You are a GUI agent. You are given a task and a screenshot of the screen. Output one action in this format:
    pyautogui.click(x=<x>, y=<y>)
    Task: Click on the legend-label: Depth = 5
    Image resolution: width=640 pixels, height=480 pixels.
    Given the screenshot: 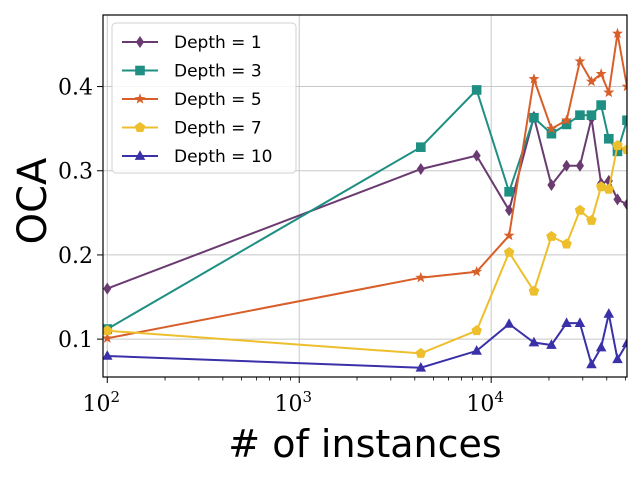 What is the action you would take?
    pyautogui.click(x=218, y=100)
    